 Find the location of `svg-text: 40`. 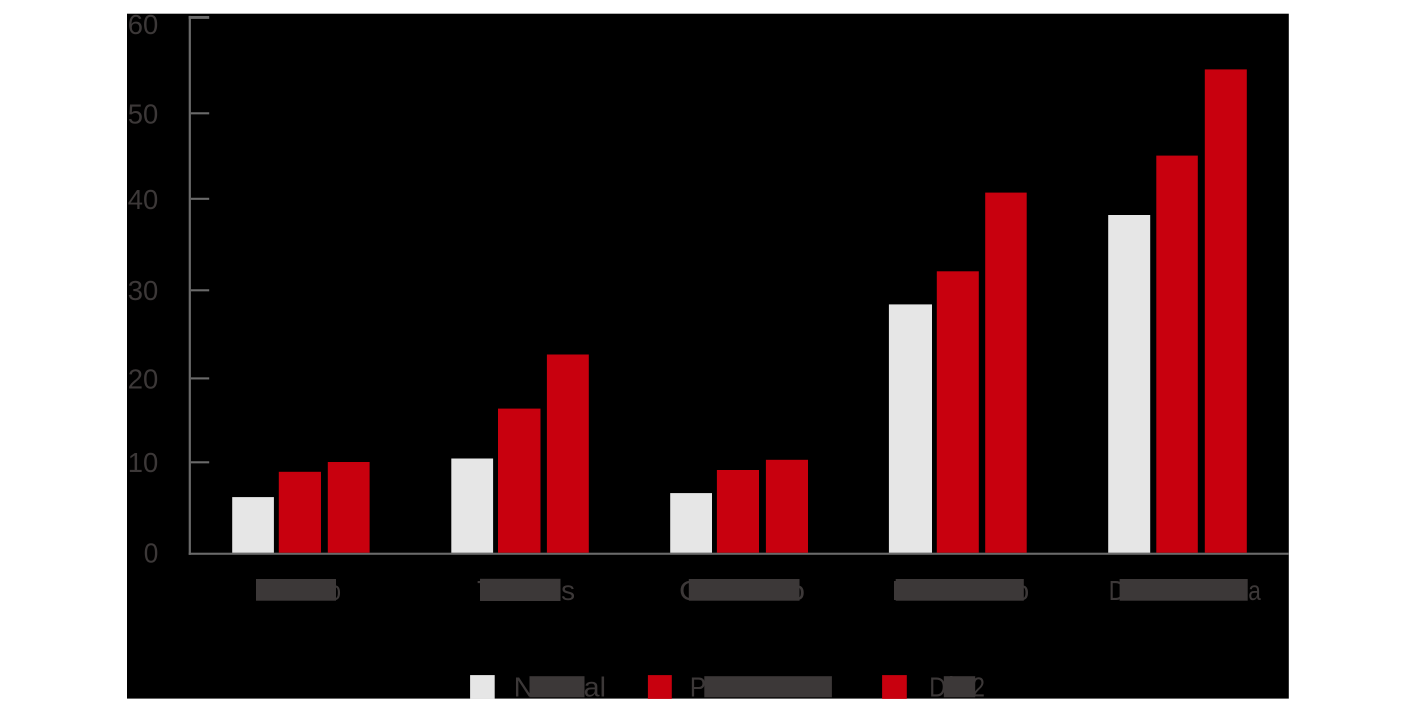

svg-text: 40 is located at coordinates (143, 199).